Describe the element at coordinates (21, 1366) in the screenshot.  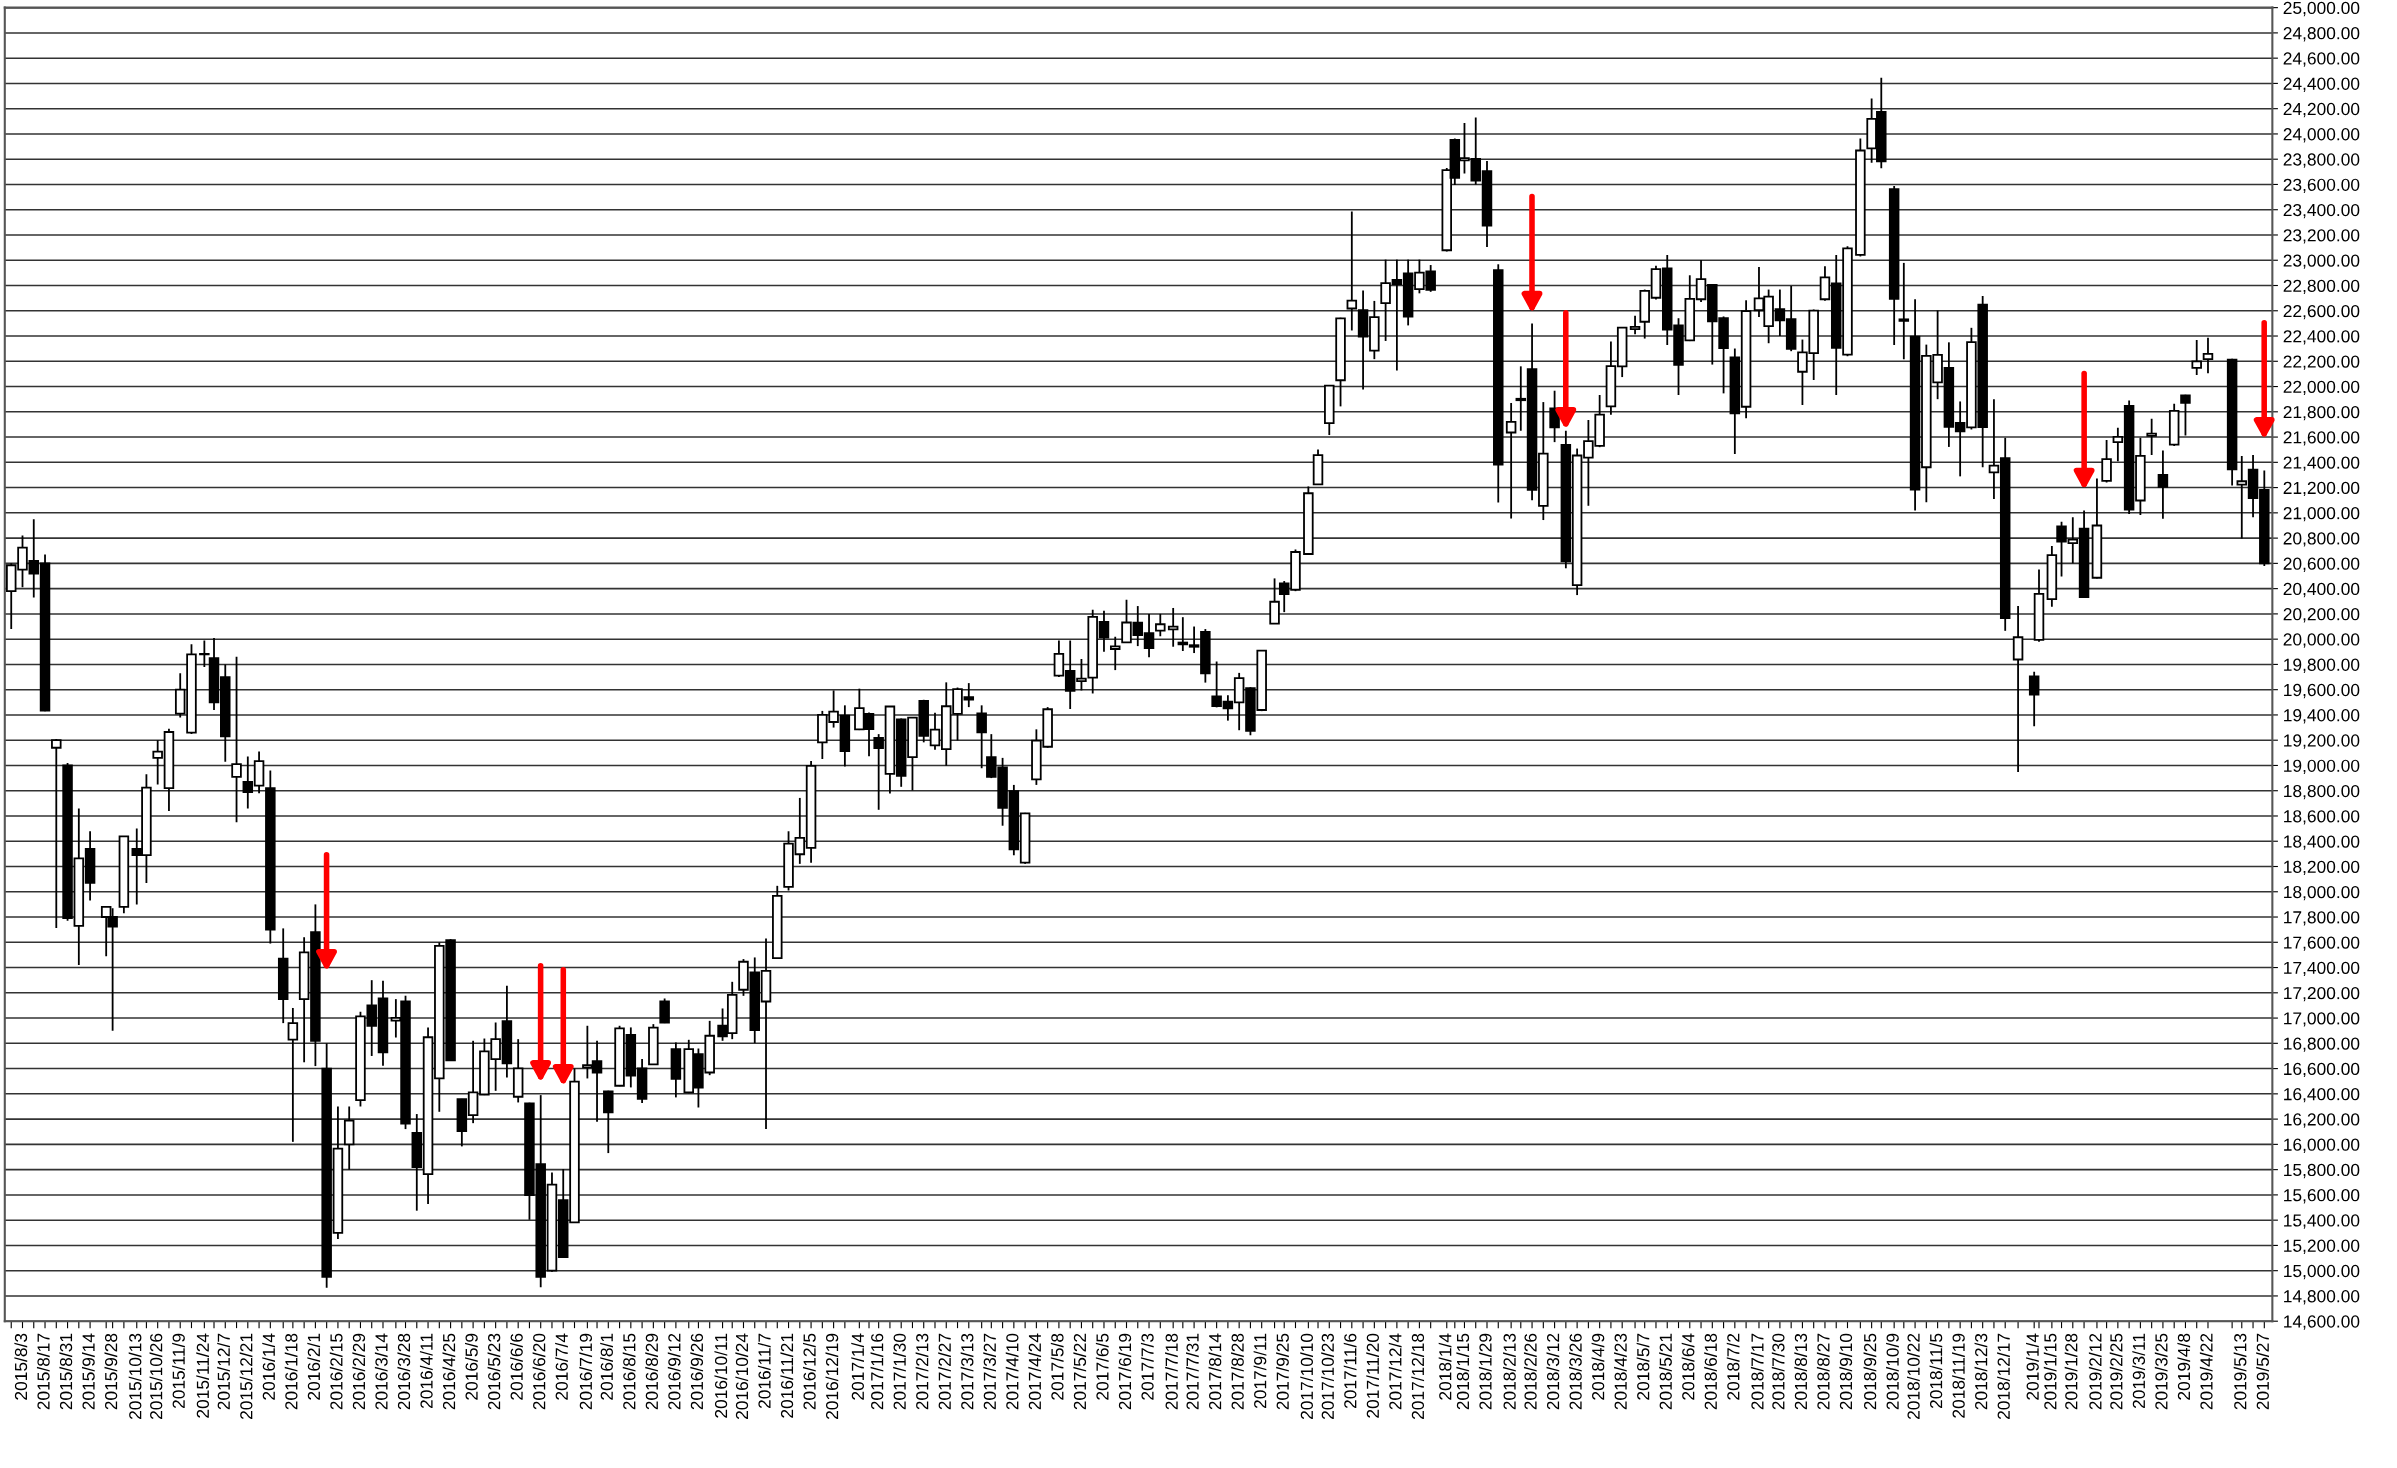
I see `x-tick-label: 2015/8/3` at that location.